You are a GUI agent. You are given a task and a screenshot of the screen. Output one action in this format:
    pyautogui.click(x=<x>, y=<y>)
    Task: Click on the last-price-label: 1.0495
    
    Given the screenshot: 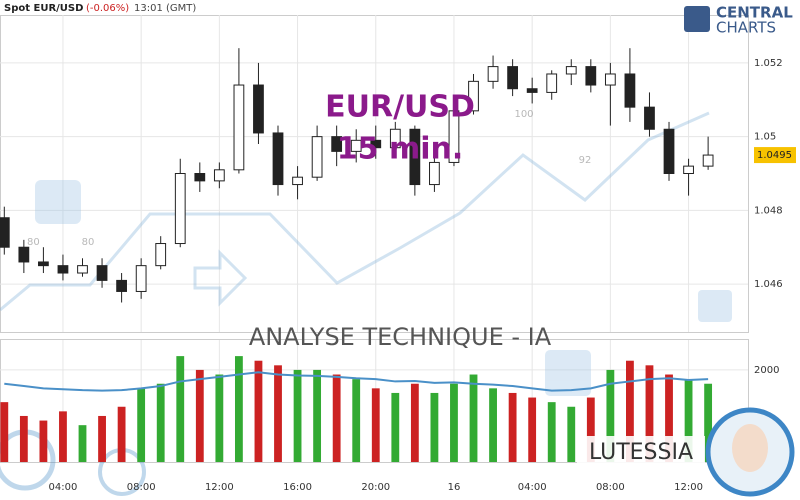 What is the action you would take?
    pyautogui.click(x=774, y=155)
    